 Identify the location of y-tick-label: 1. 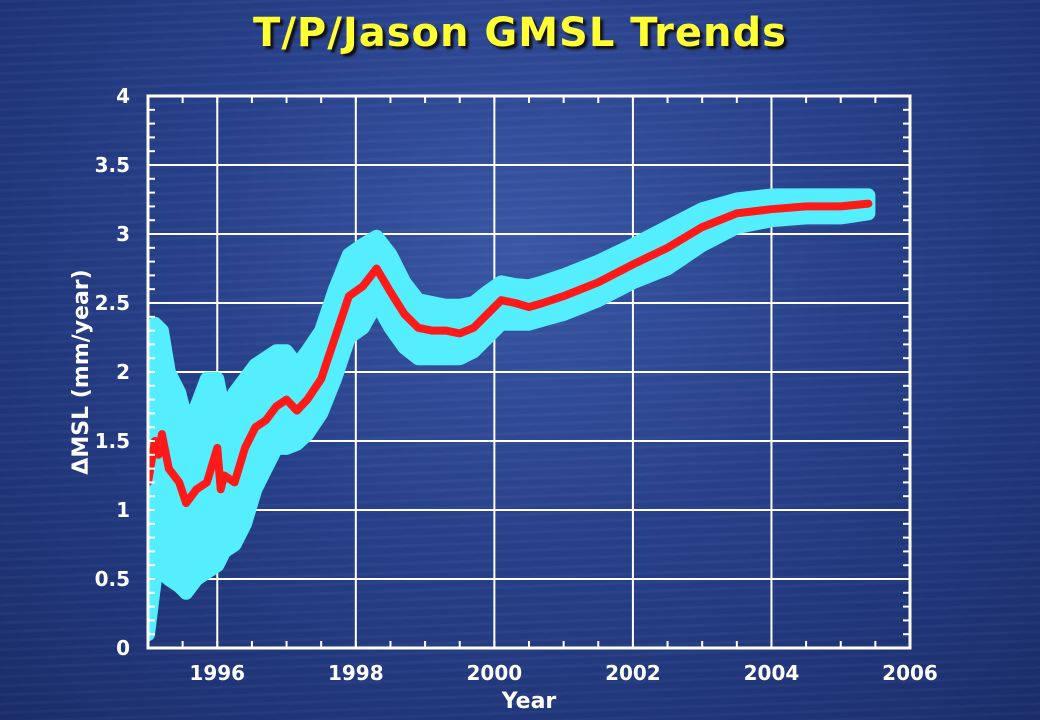
(123, 510).